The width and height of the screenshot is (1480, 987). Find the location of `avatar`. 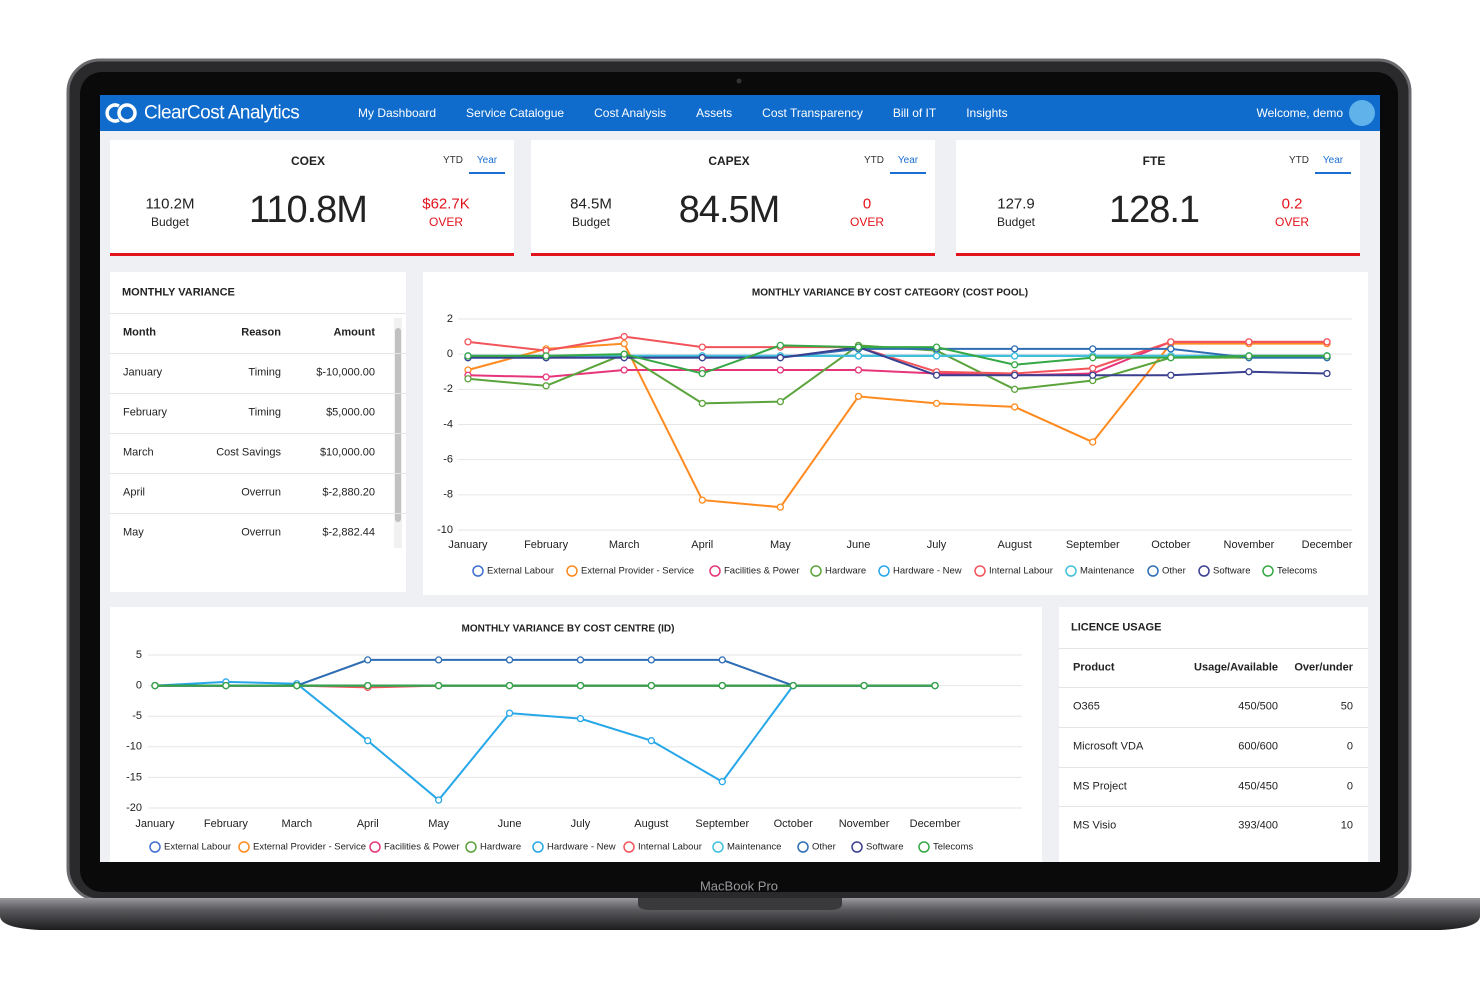

avatar is located at coordinates (1362, 113).